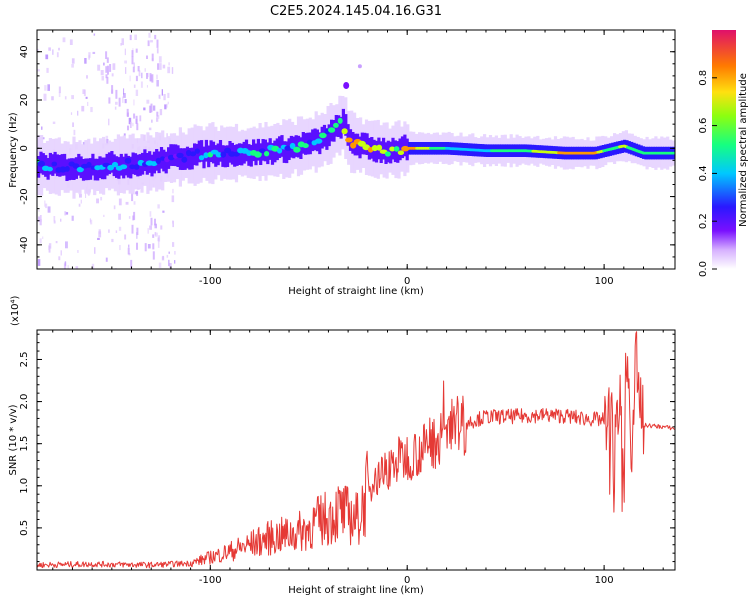 Image resolution: width=750 pixels, height=604 pixels. I want to click on isolated-peak, so click(346, 85).